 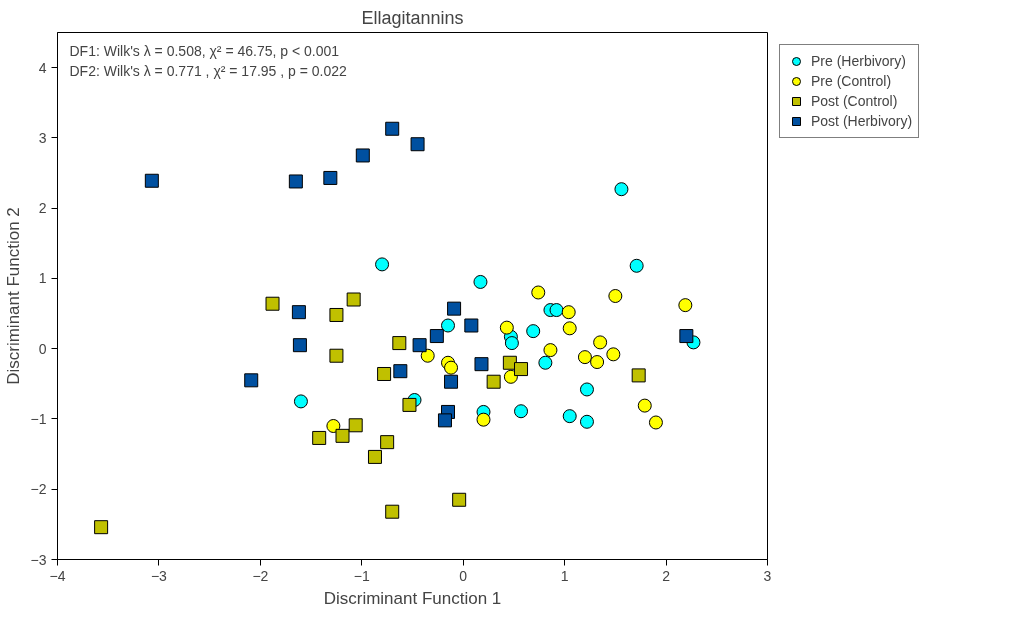 I want to click on legend-label: Pre (Herbivory), so click(x=858, y=61).